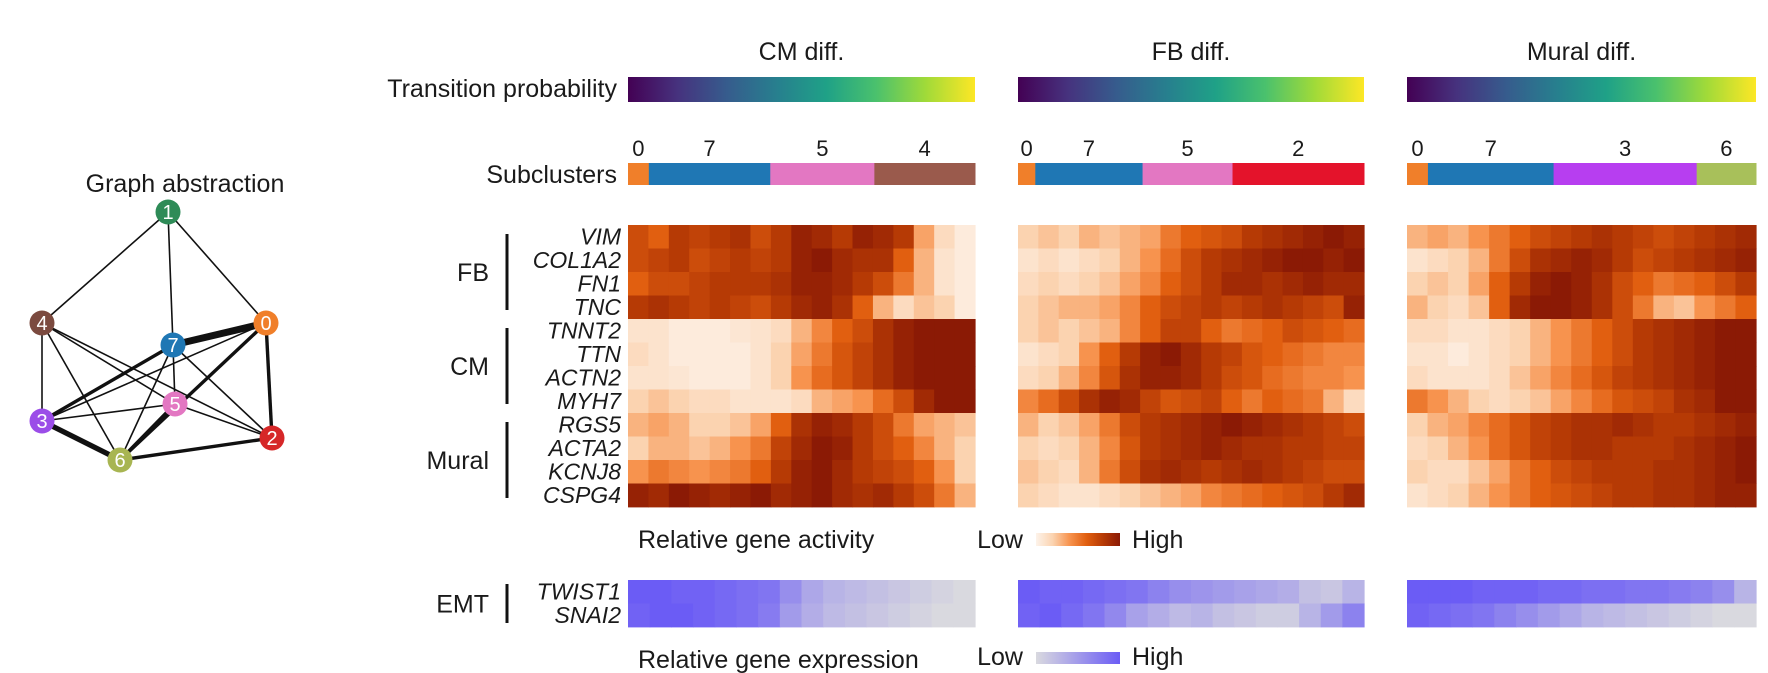  What do you see at coordinates (265, 324) in the screenshot?
I see `graph-node-label: 0` at bounding box center [265, 324].